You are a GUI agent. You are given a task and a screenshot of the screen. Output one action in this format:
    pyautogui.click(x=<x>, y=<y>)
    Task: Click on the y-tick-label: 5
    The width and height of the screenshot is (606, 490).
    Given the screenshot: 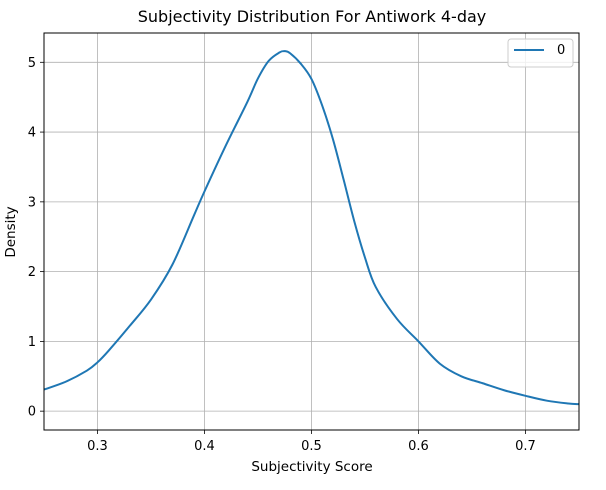 What is the action you would take?
    pyautogui.click(x=32, y=63)
    